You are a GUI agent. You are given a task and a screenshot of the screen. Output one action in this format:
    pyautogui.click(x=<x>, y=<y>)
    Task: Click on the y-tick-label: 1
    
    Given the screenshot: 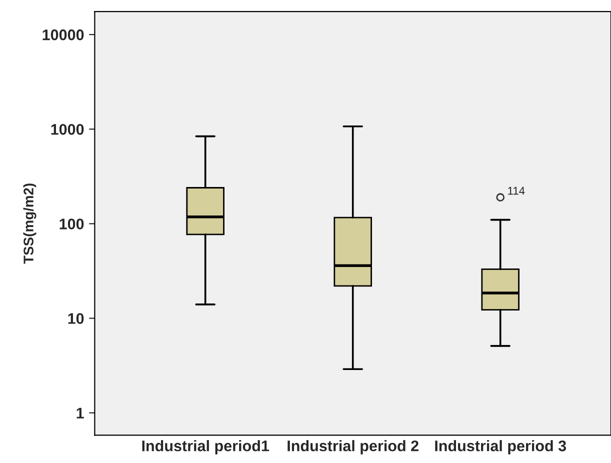 What is the action you would take?
    pyautogui.click(x=80, y=413)
    